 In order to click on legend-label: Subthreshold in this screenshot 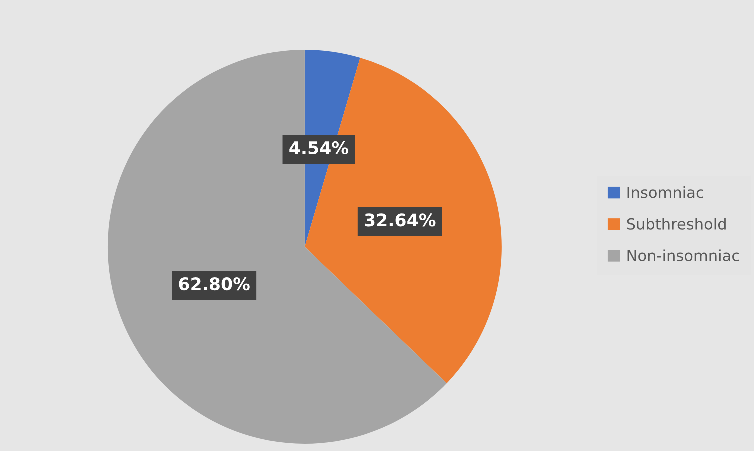, I will do `click(676, 224)`.